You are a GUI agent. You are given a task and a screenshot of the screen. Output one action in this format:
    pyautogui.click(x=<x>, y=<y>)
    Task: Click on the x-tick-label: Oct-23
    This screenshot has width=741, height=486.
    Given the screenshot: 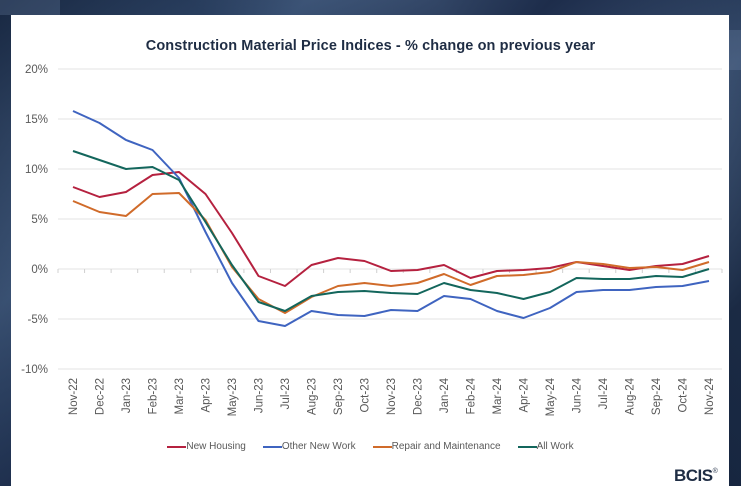 What is the action you would take?
    pyautogui.click(x=366, y=395)
    